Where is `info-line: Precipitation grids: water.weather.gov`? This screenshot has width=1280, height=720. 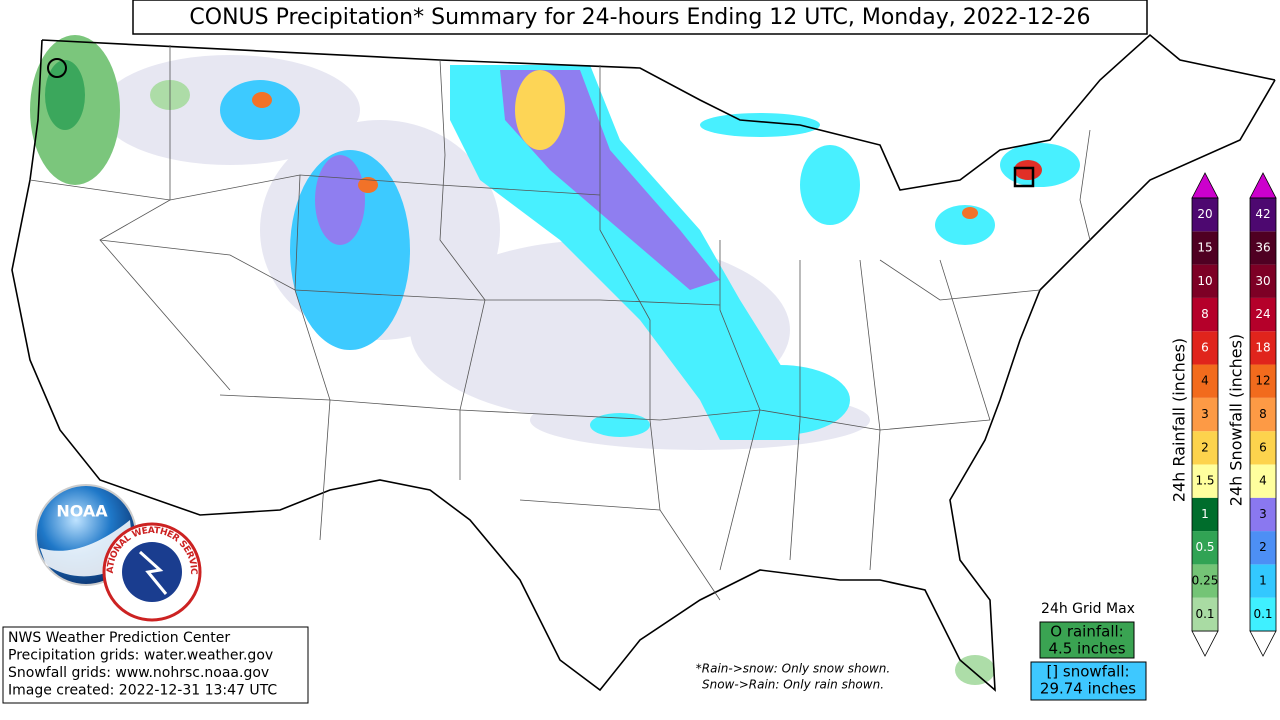
info-line: Precipitation grids: water.weather.gov is located at coordinates (140, 656).